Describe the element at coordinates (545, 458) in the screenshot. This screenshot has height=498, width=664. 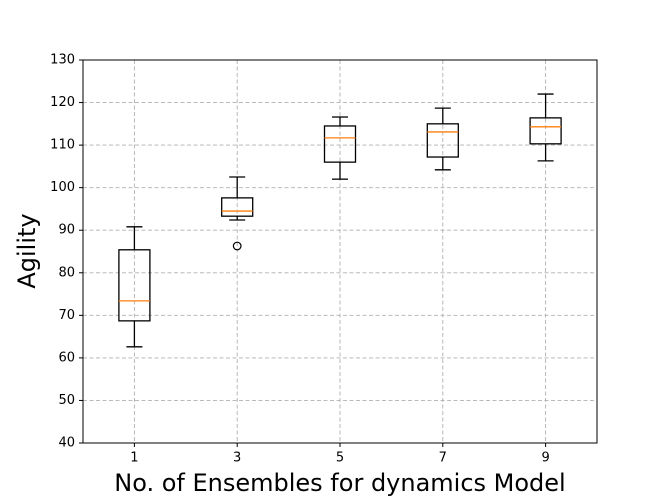
I see `x-tick-label: 9` at that location.